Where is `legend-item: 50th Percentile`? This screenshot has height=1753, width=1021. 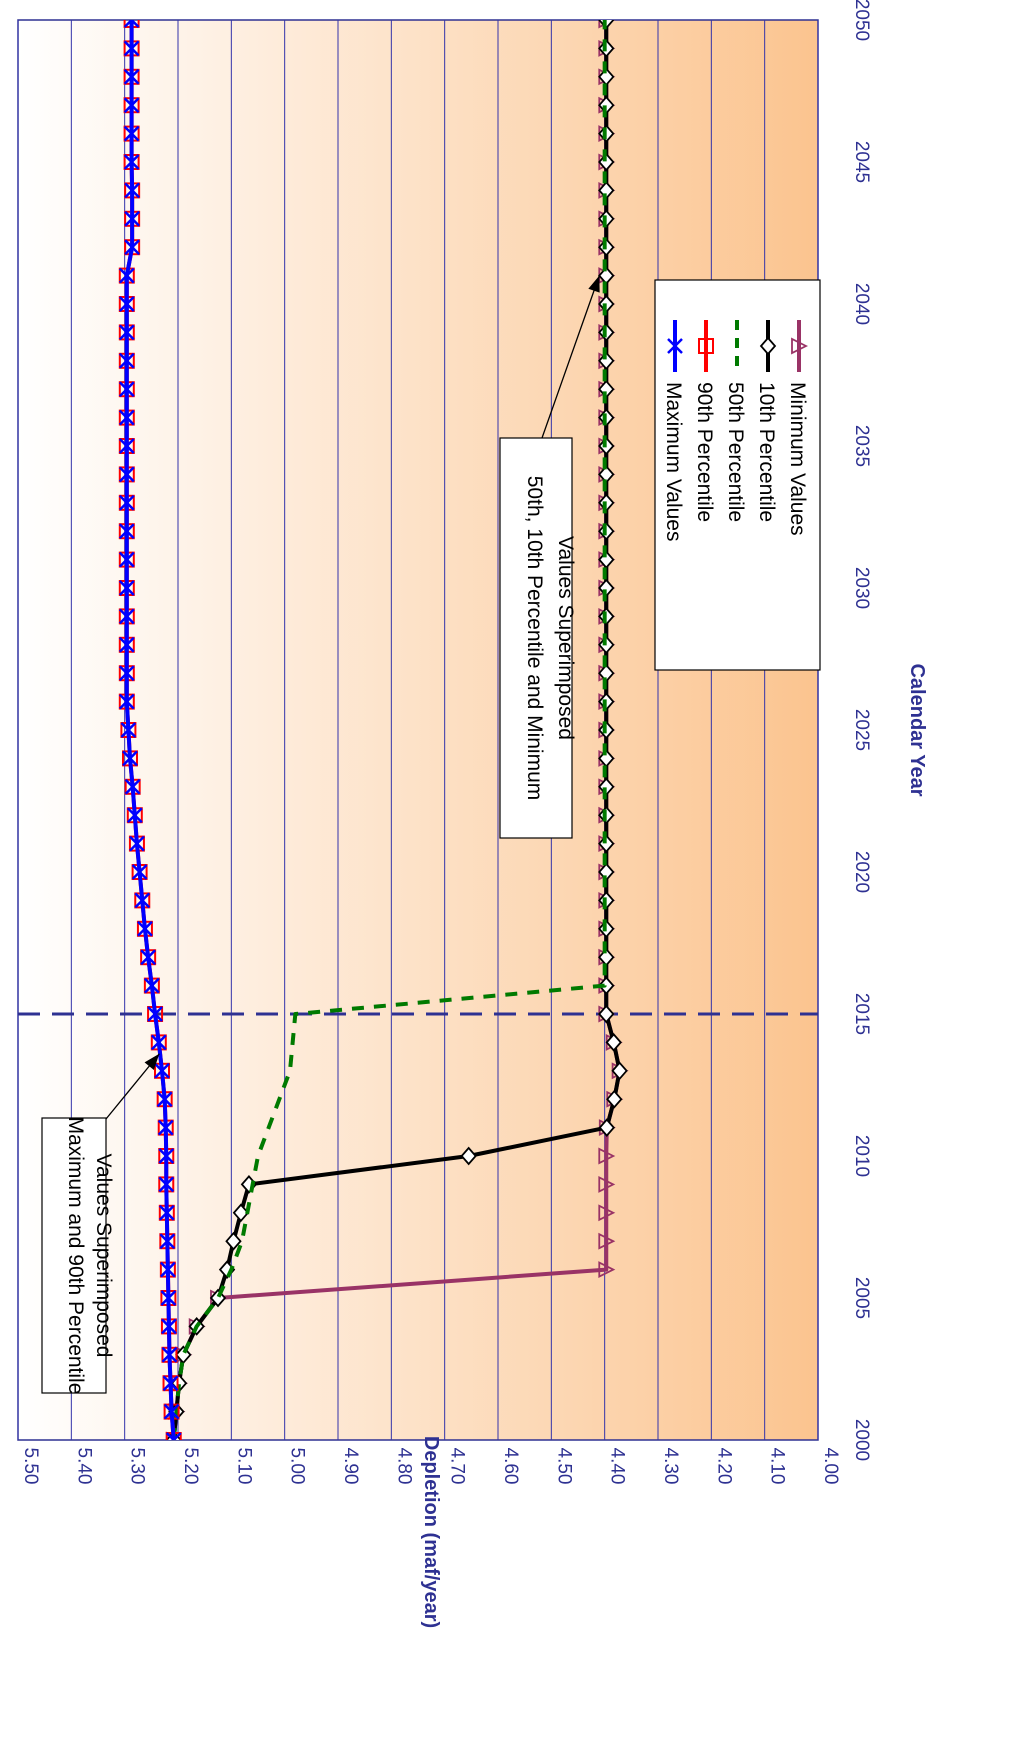 legend-item: 50th Percentile is located at coordinates (735, 421).